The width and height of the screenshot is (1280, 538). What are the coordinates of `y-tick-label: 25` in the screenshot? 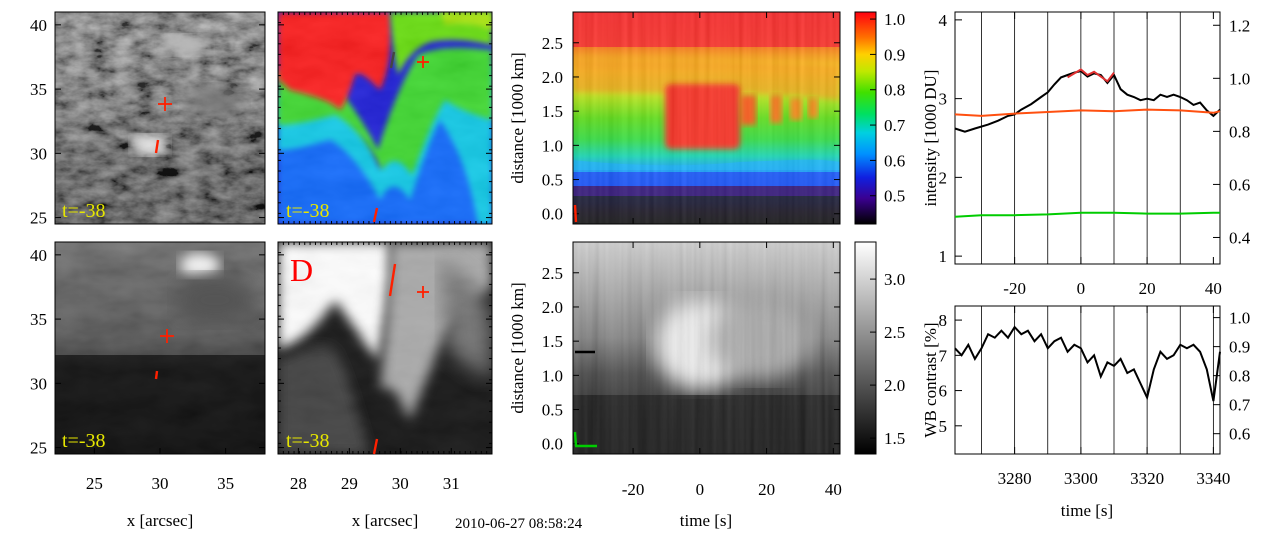 It's located at (38, 218).